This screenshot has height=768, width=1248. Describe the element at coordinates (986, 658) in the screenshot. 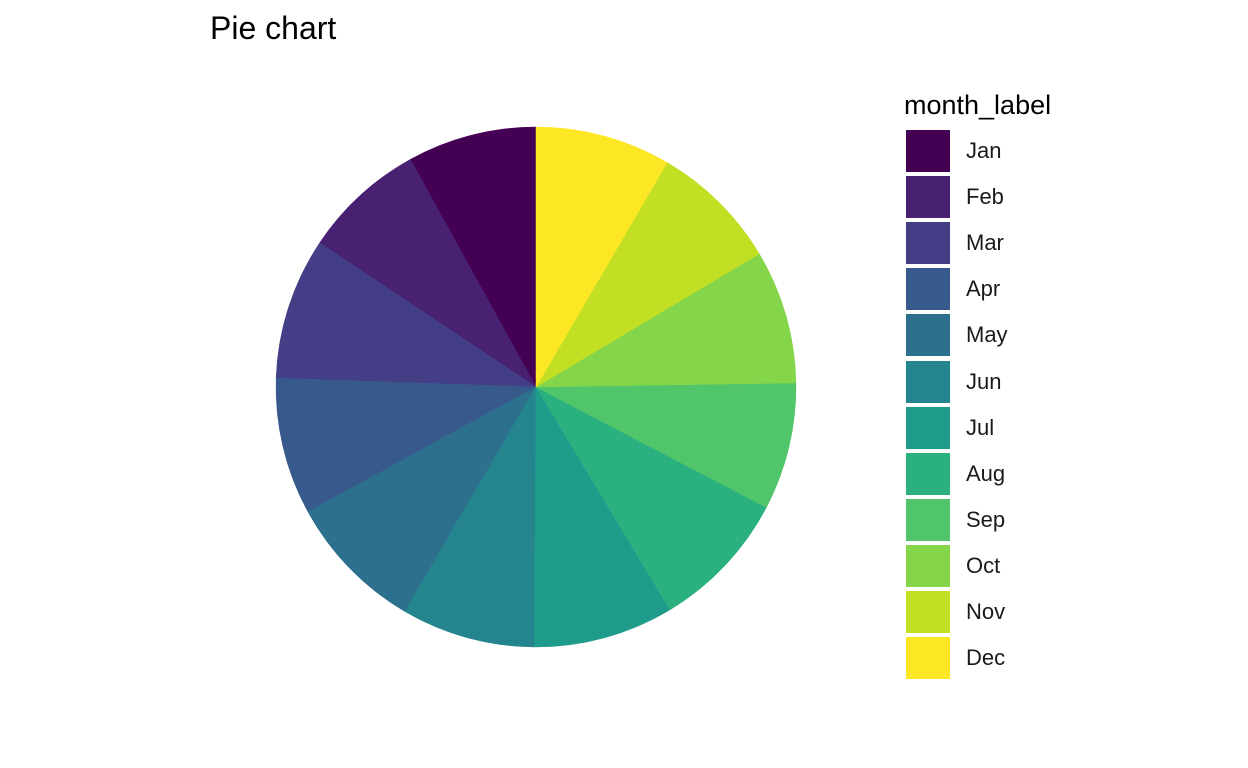

I see `legend-label-dec: Dec` at that location.